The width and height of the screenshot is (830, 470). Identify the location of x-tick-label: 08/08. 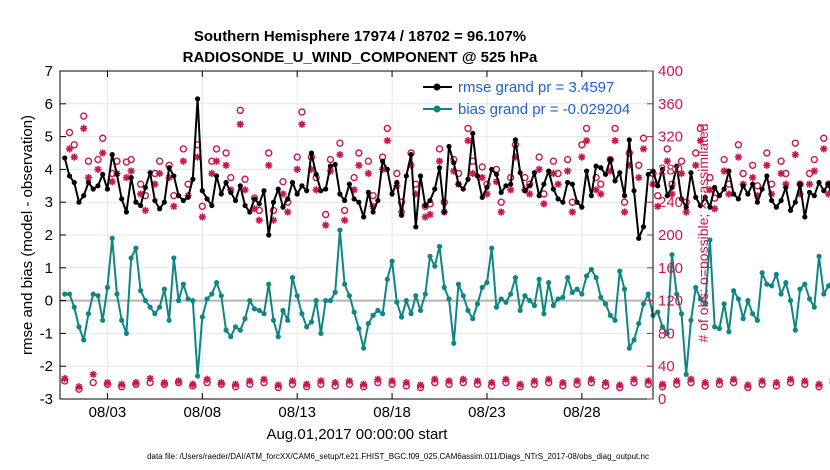
(203, 412).